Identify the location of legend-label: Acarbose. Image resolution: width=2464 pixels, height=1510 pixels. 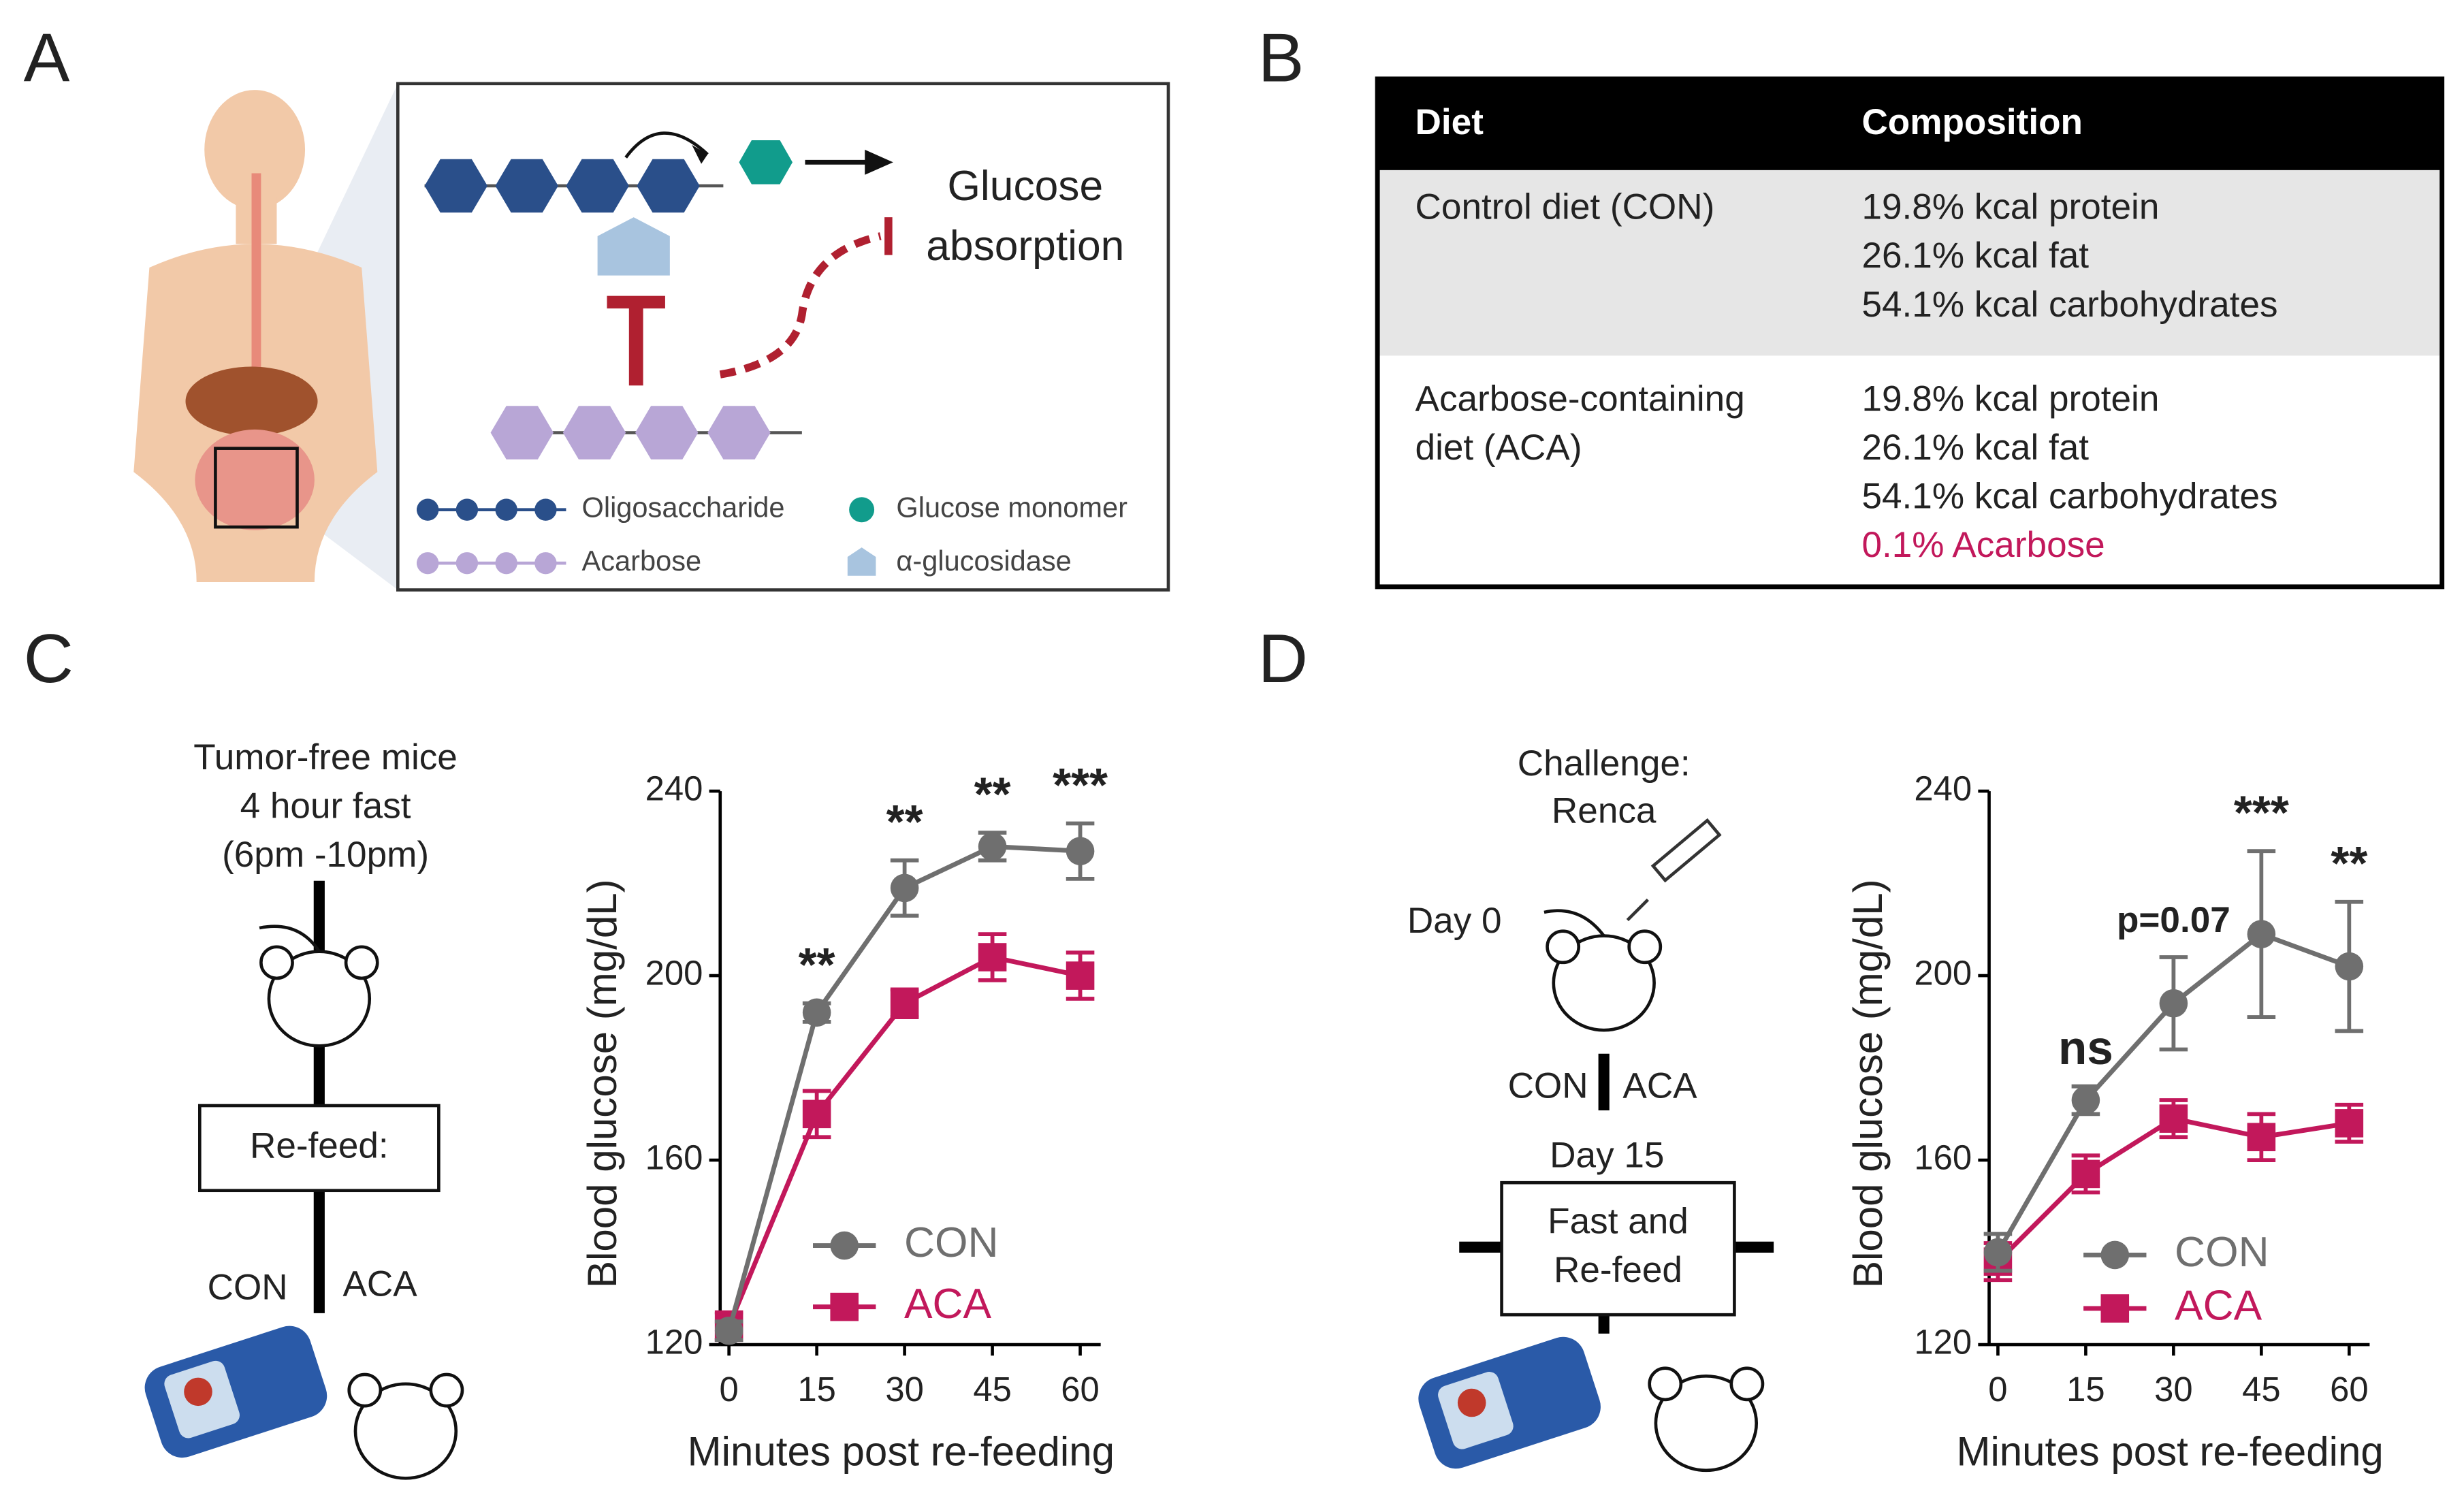
(642, 561).